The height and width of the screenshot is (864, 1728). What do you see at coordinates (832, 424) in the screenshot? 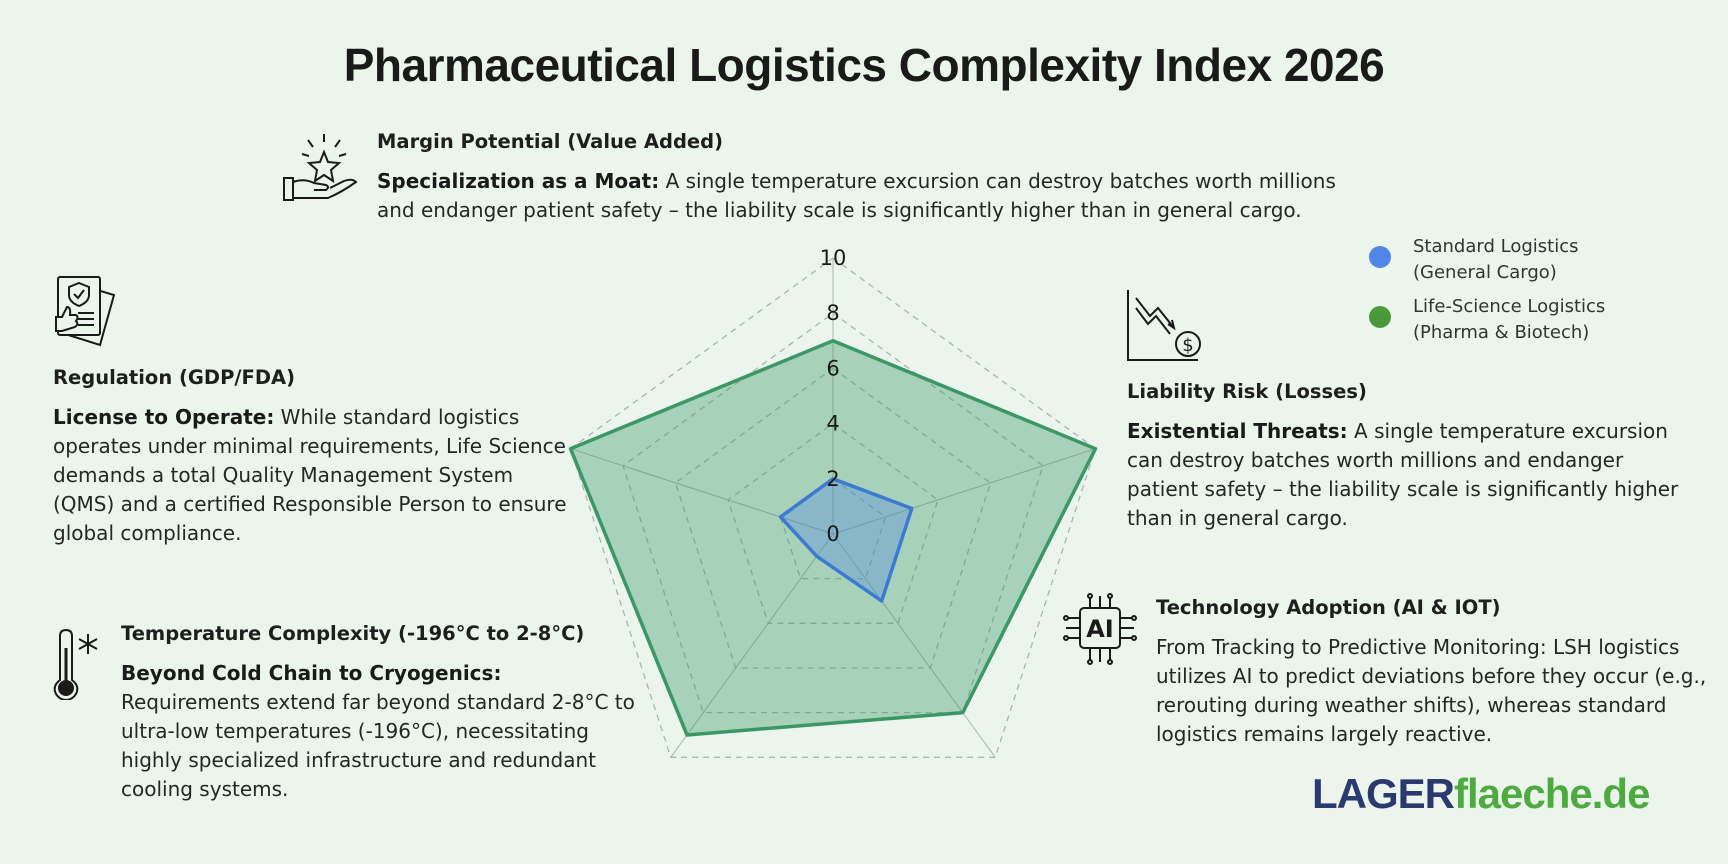
I see `tick-label-4: 4` at bounding box center [832, 424].